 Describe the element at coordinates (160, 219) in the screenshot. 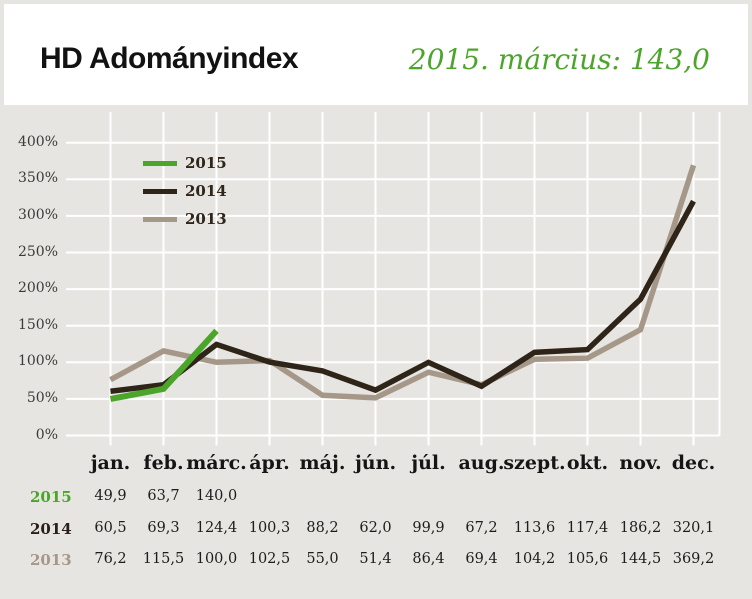

I see `legend-swatch-2013` at that location.